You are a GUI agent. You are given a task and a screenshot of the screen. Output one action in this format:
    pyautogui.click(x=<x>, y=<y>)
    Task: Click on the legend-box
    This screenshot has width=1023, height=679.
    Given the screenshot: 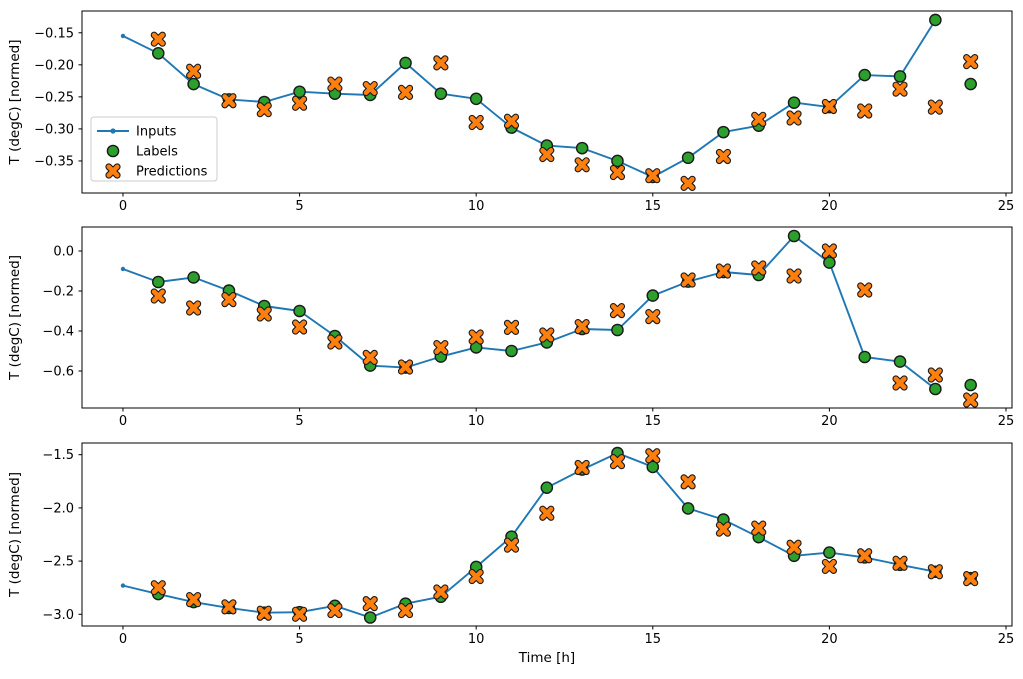 What is the action you would take?
    pyautogui.click(x=154, y=149)
    